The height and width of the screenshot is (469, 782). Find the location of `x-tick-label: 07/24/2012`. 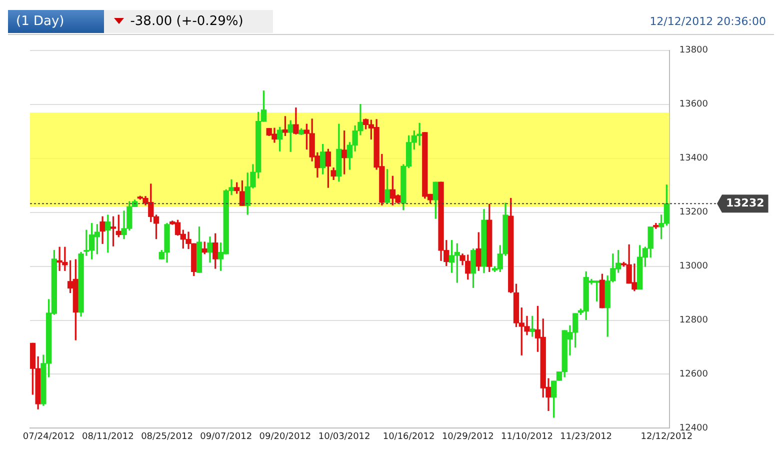

x-tick-label: 07/24/2012 is located at coordinates (48, 437).